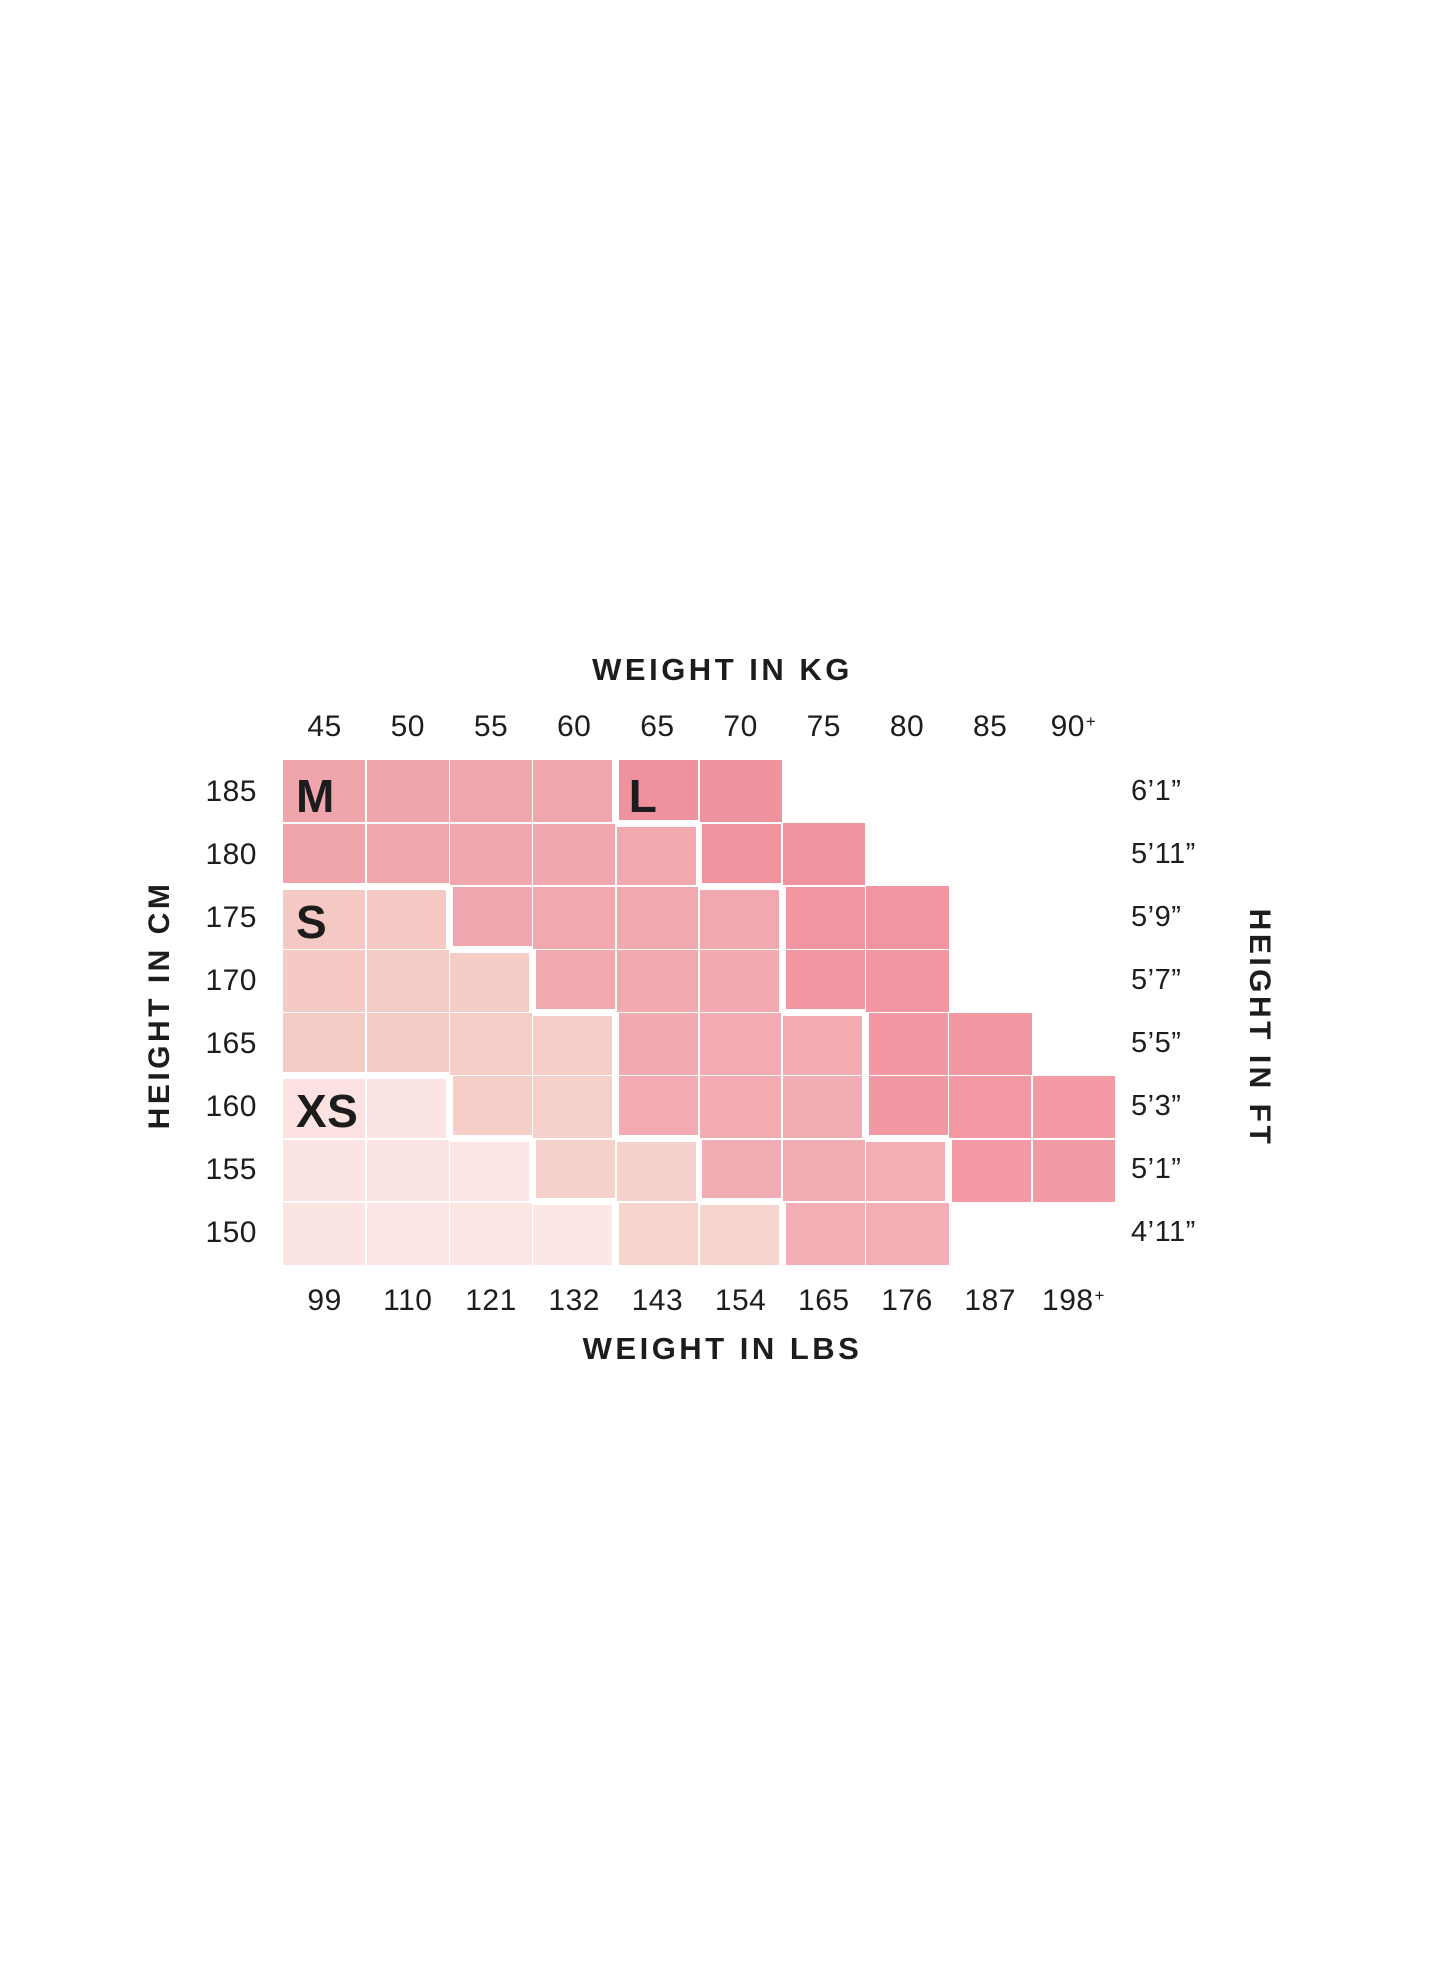  I want to click on kg-tick: 70, so click(740, 726).